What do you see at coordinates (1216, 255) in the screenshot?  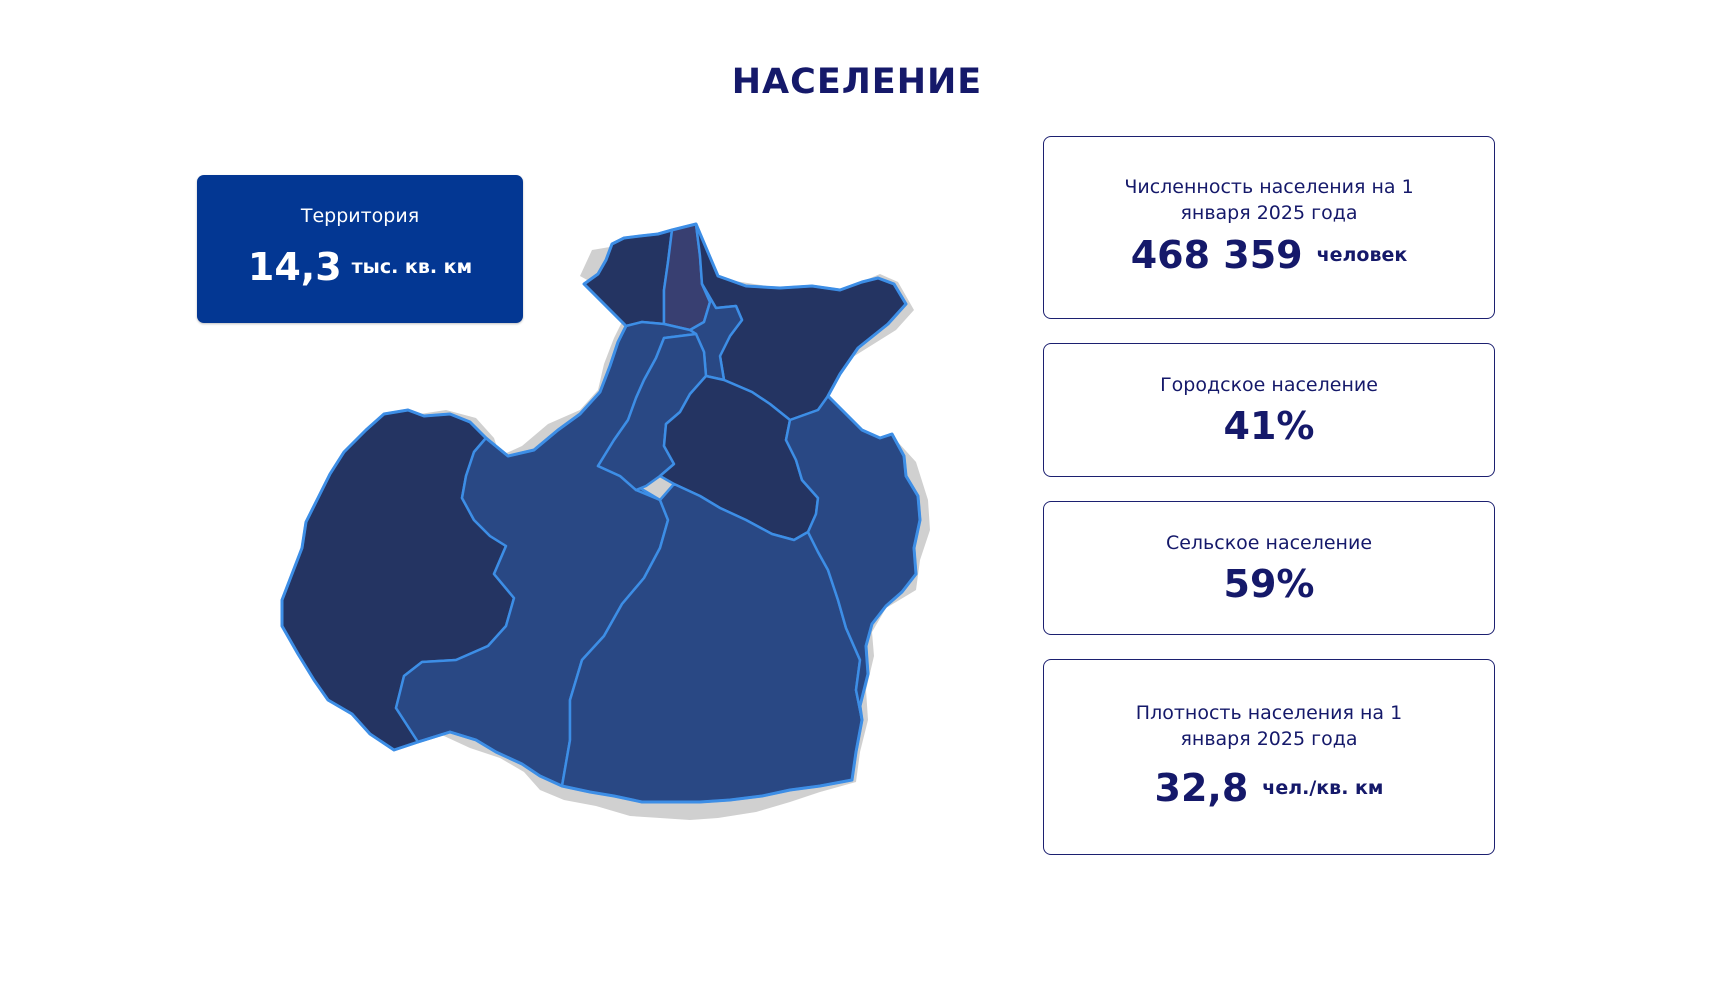 I see `population-value: 468 359` at bounding box center [1216, 255].